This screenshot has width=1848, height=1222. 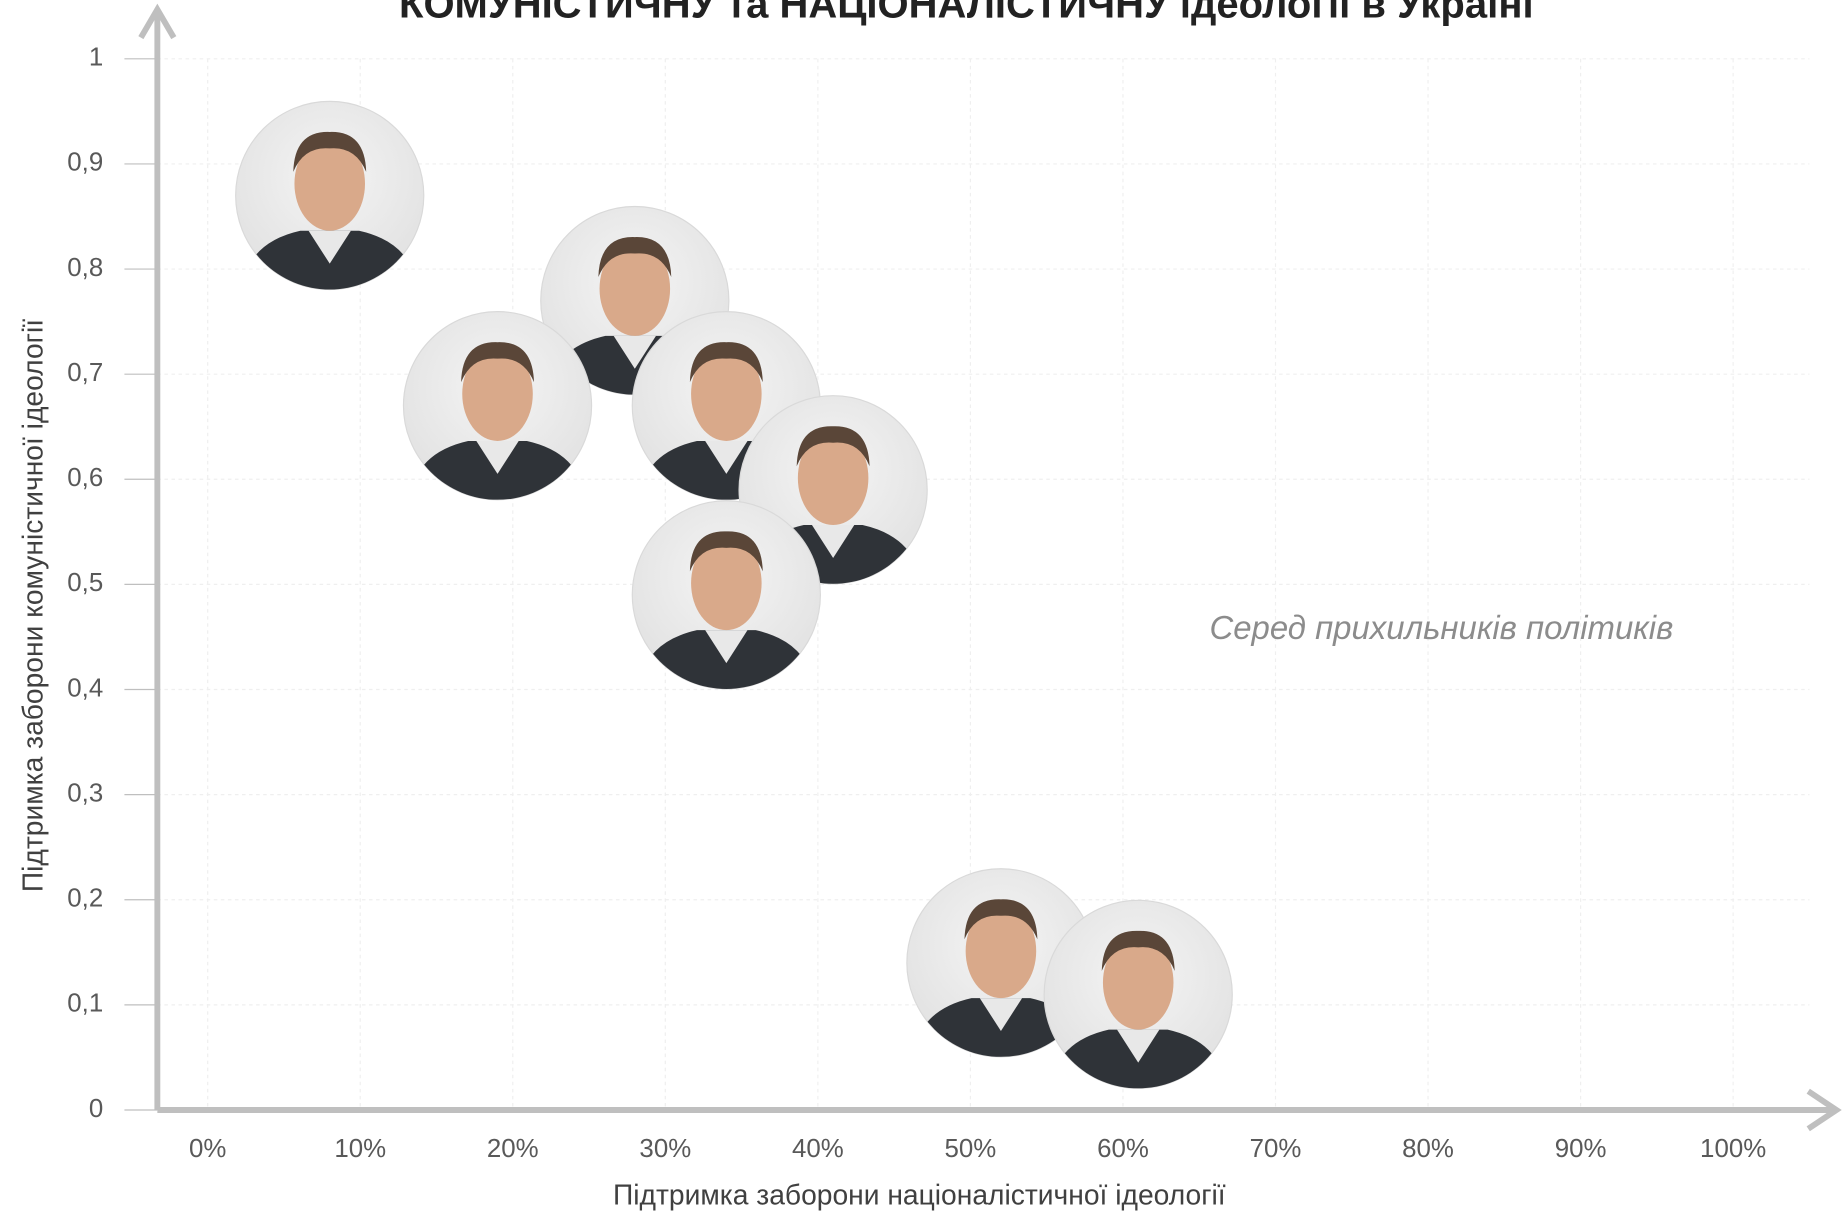 What do you see at coordinates (1581, 1149) in the screenshot?
I see `x-tick-label: 90%` at bounding box center [1581, 1149].